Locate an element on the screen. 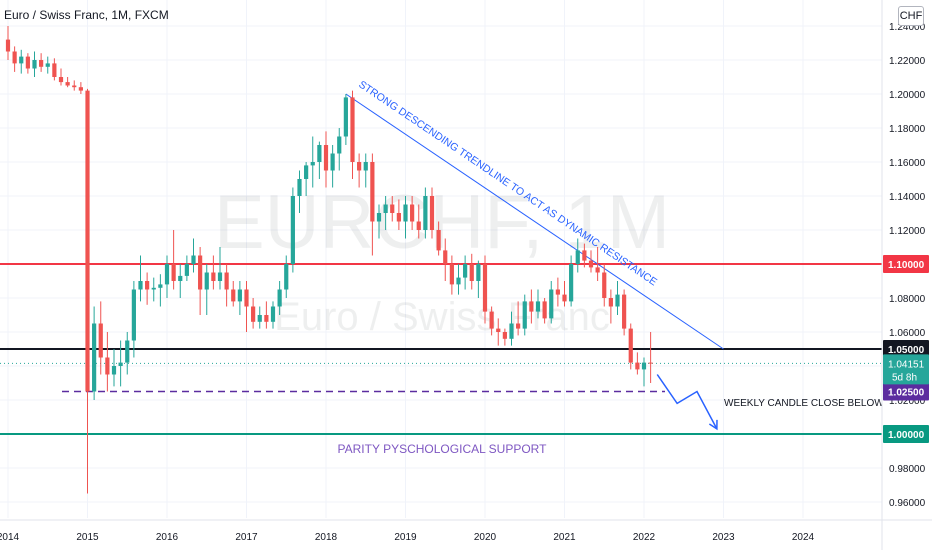 This screenshot has height=550, width=932. time-tick-label: 2019 is located at coordinates (405, 537).